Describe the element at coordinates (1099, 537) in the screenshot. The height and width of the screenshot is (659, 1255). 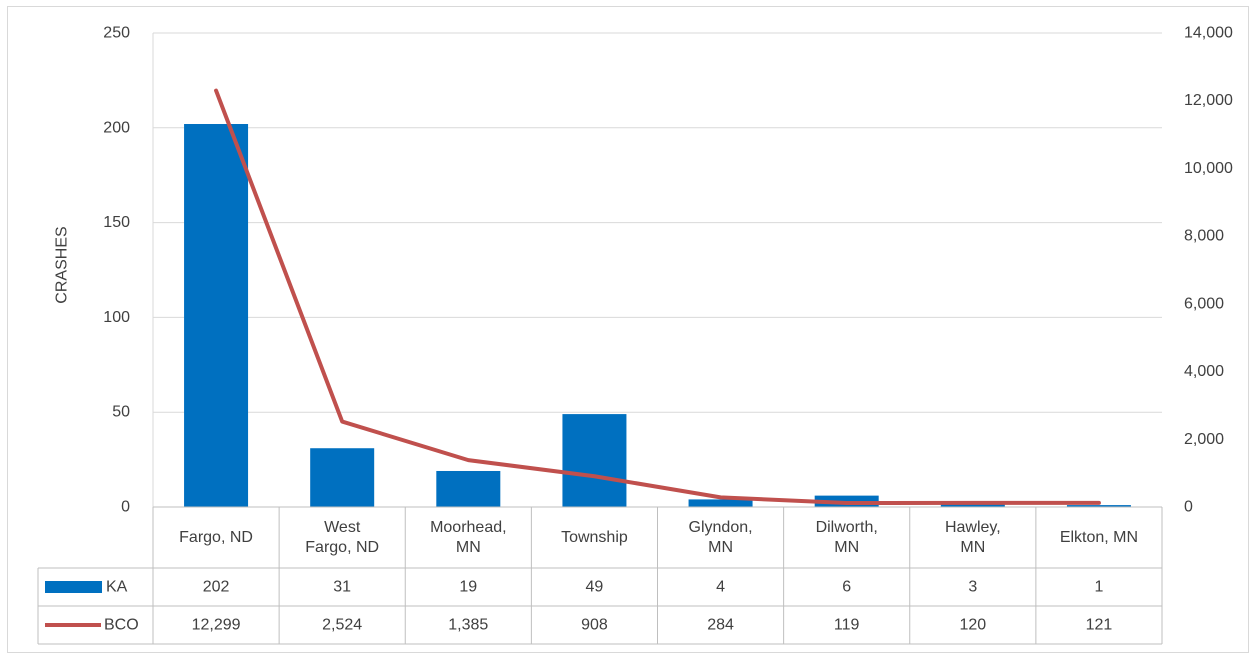
I see `x-category-label: Elkton, MN` at that location.